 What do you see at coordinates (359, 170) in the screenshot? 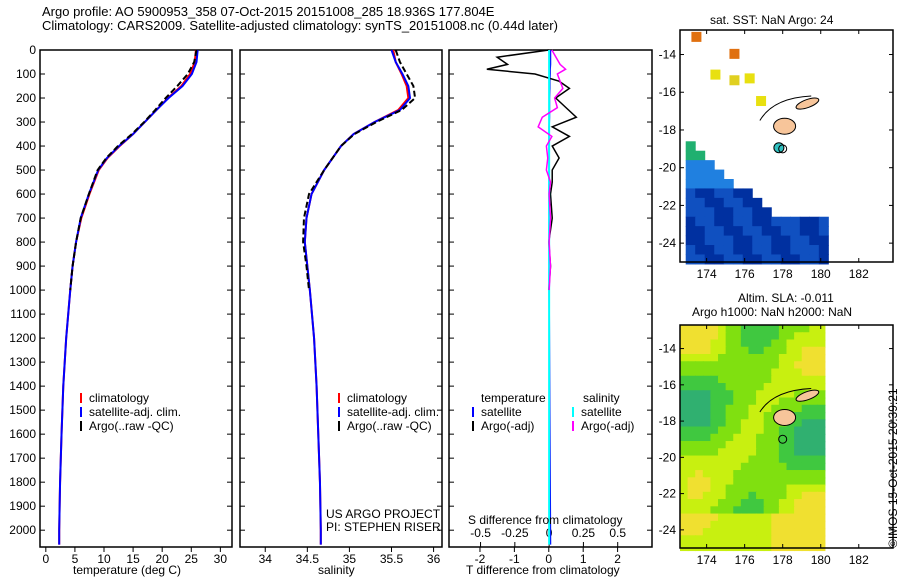
I see `series-argo-raw-qc-` at bounding box center [359, 170].